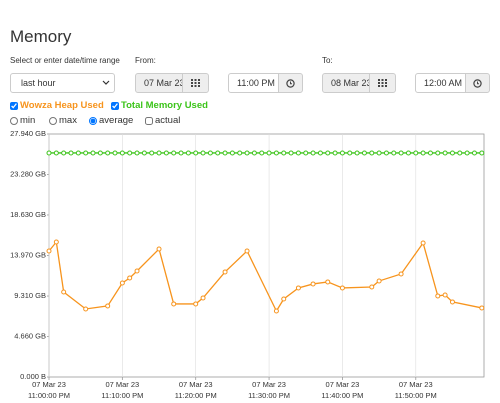  Describe the element at coordinates (290, 83) in the screenshot. I see `from-time-button` at that location.